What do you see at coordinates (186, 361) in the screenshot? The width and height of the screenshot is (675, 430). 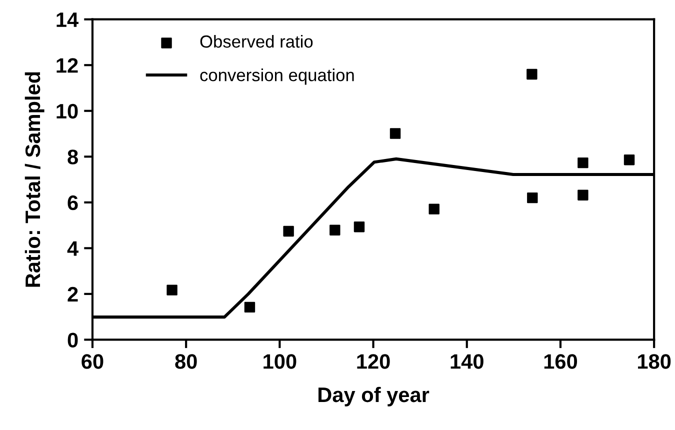 I see `x-tick-label: 80` at bounding box center [186, 361].